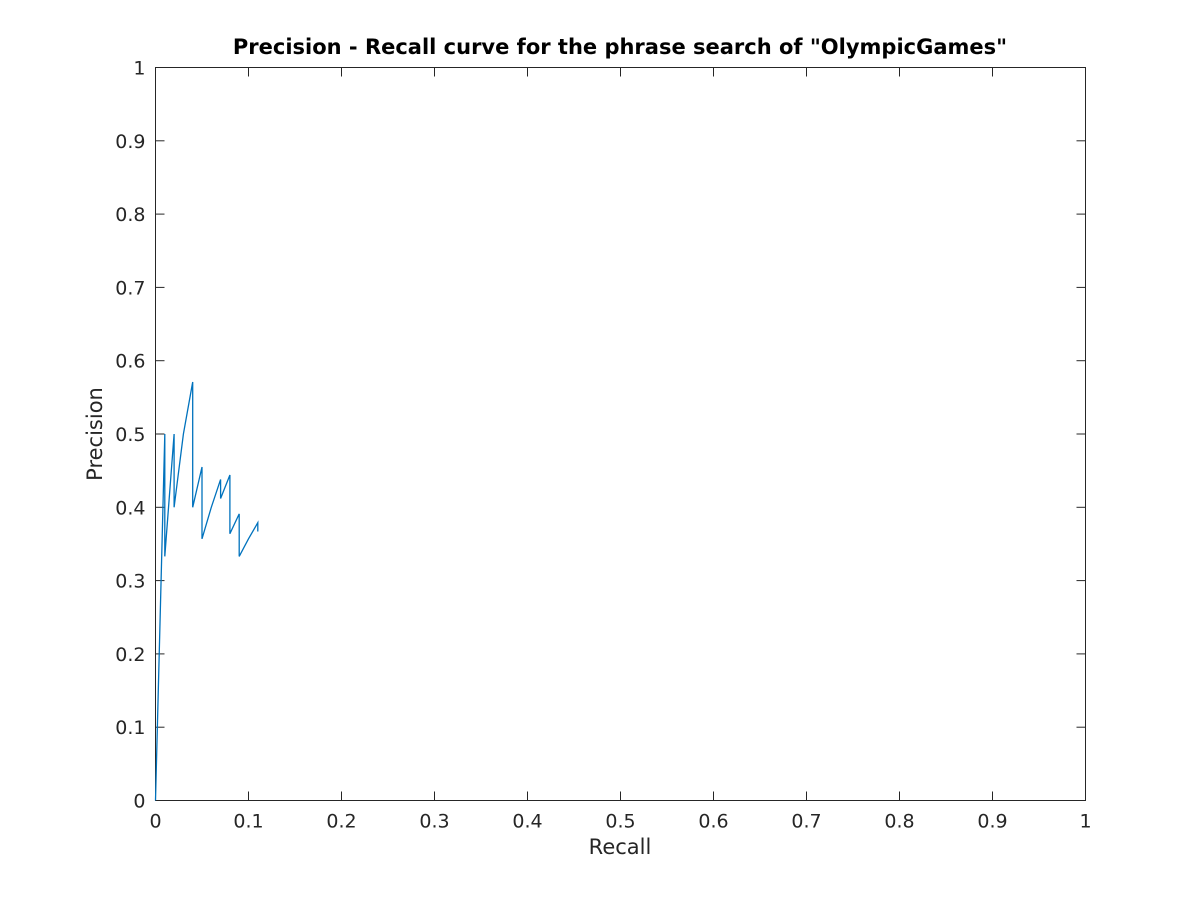 The image size is (1200, 900). What do you see at coordinates (992, 822) in the screenshot?
I see `x-tick-label: 0.9` at bounding box center [992, 822].